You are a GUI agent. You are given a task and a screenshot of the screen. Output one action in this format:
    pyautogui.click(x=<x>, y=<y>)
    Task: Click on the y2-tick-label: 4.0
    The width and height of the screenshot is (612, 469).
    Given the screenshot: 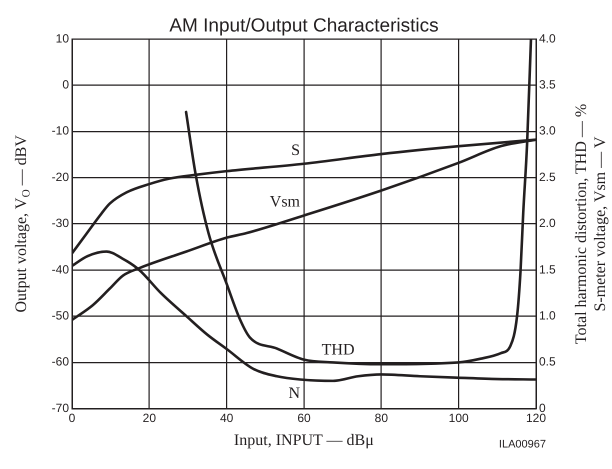 What is the action you would take?
    pyautogui.click(x=547, y=38)
    